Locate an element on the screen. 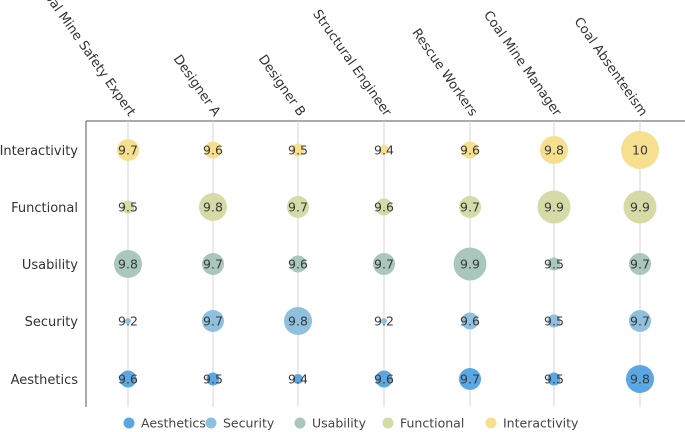  value-label-usability-coal-absenteeism: 9.7 is located at coordinates (640, 264).